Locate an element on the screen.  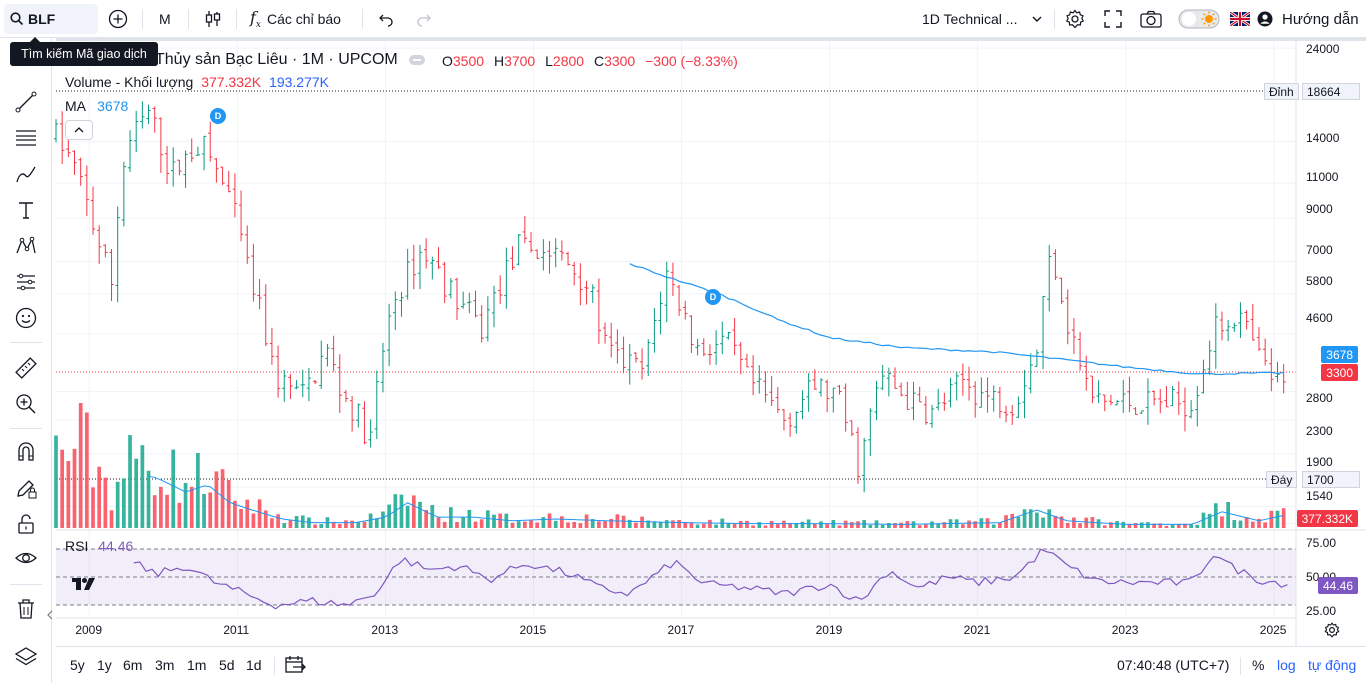
volume-ma-value: 193.277K is located at coordinates (299, 82).